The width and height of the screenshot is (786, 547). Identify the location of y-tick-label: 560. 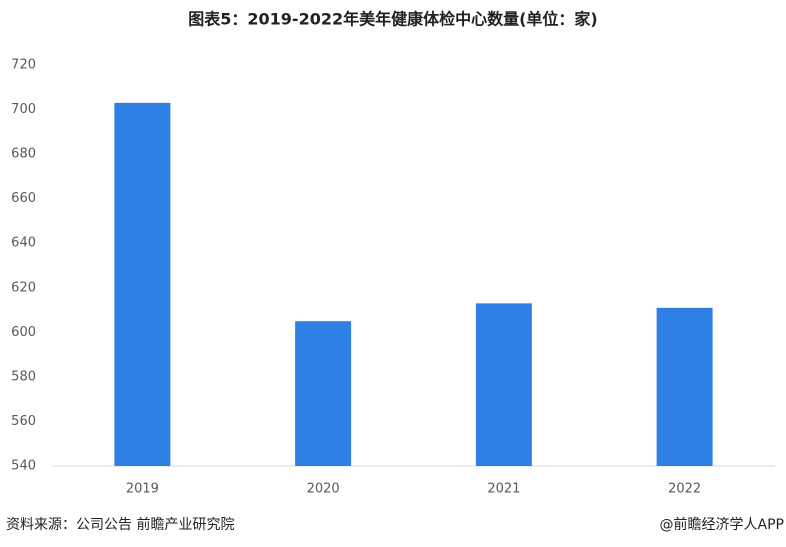
(23, 421).